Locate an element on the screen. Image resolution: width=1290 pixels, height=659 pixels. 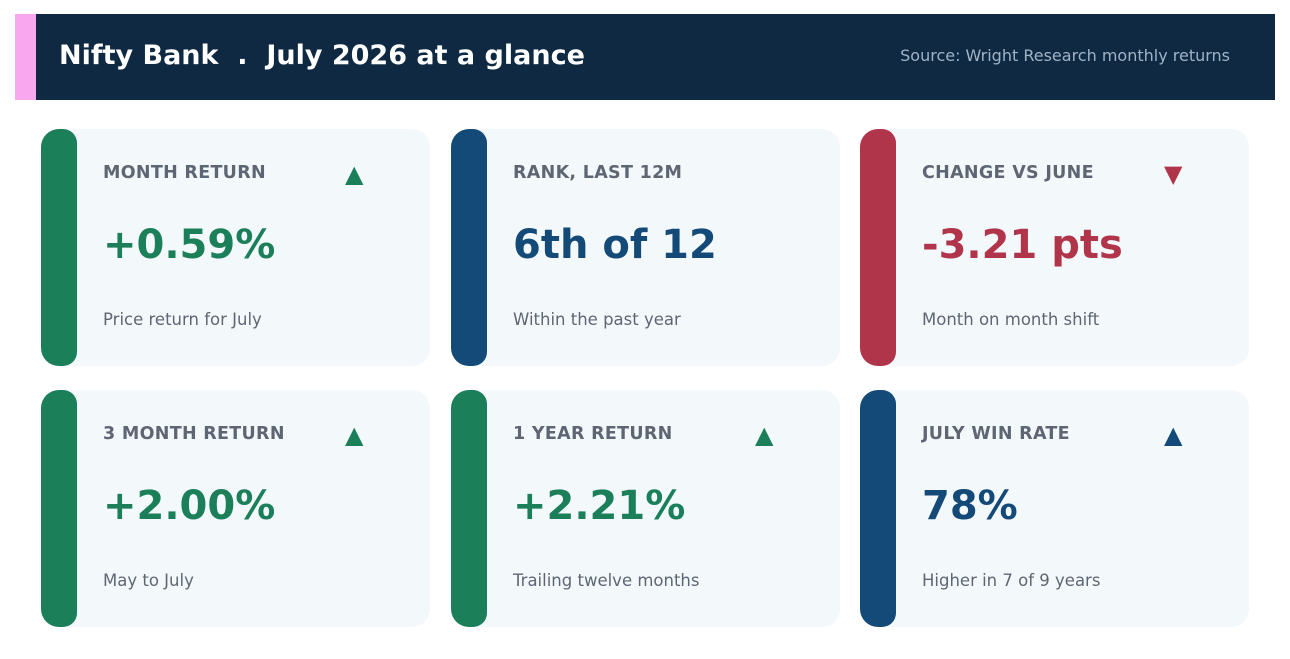
card-label: RANK, LAST 12M is located at coordinates (598, 173).